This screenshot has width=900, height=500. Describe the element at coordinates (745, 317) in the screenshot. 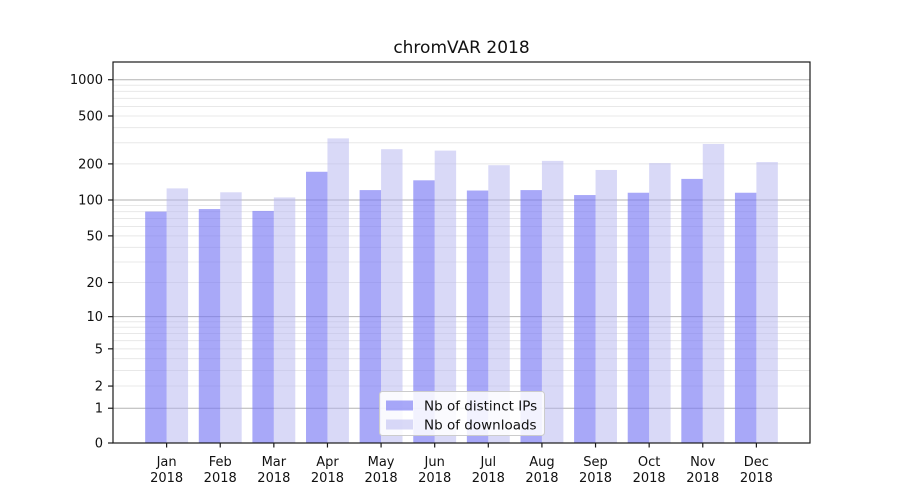

I see `bar-distinct-ips-dec` at that location.